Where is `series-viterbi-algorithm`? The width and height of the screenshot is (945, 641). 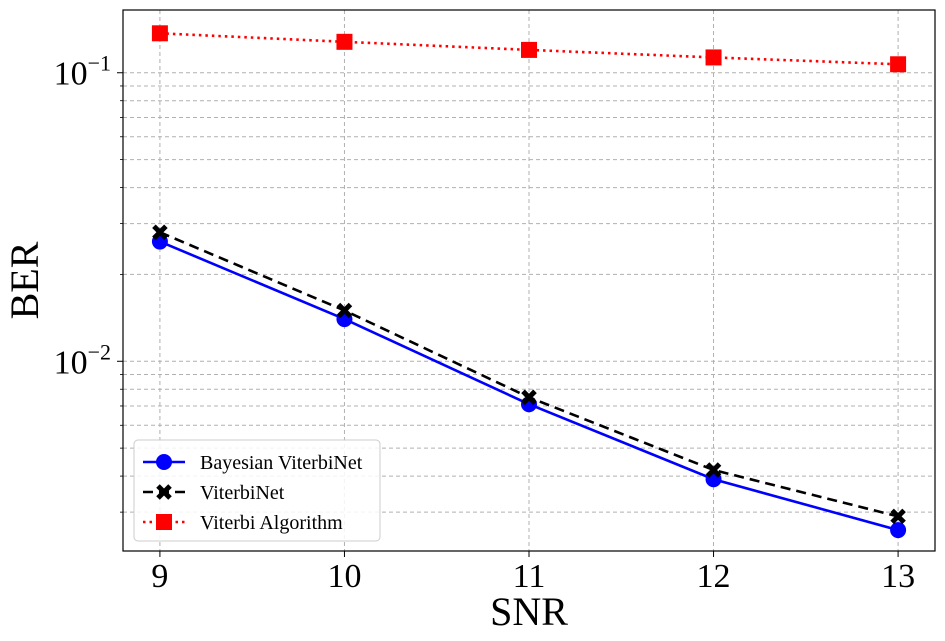 series-viterbi-algorithm is located at coordinates (529, 49).